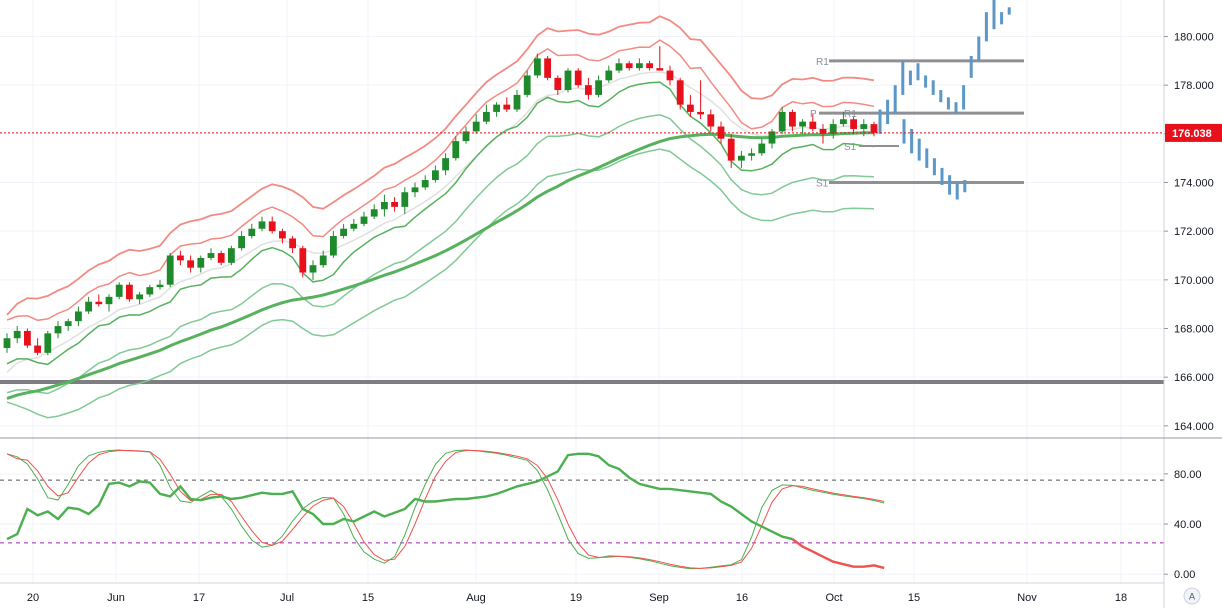 The image size is (1222, 608). Describe the element at coordinates (1027, 598) in the screenshot. I see `time-tick-label: Nov` at that location.